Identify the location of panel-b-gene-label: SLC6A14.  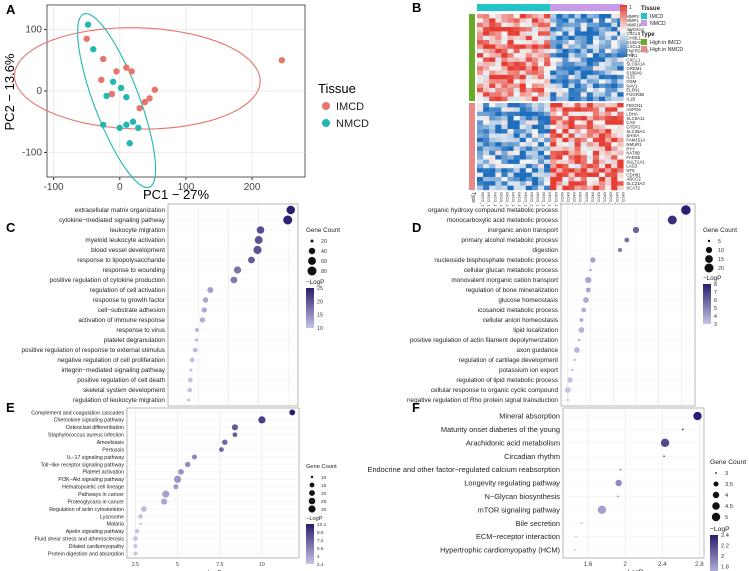
(635, 64).